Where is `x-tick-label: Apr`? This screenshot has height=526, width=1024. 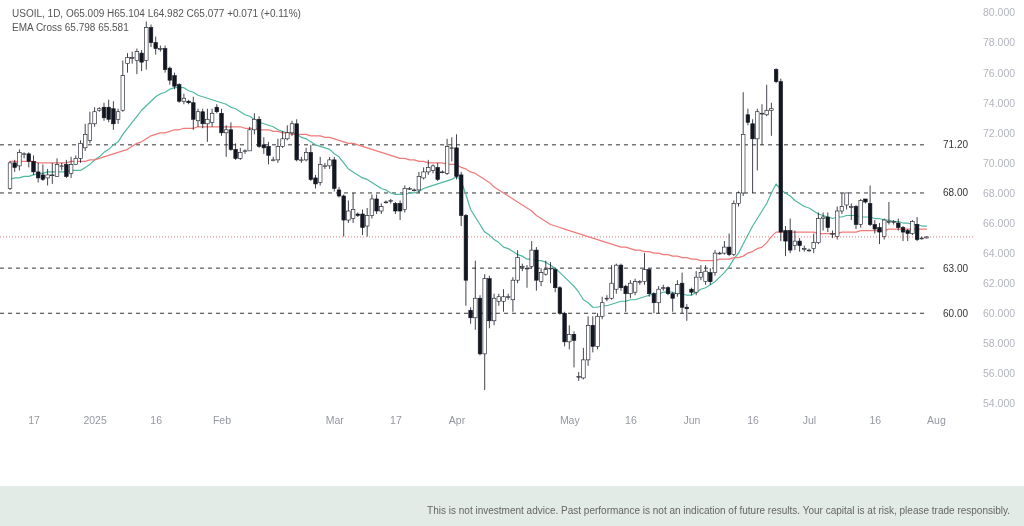
x-tick-label: Apr is located at coordinates (457, 420).